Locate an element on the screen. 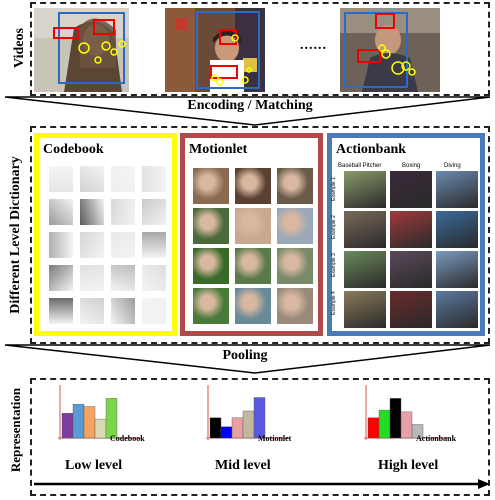 The width and height of the screenshot is (495, 500). codebook-title: Codebook is located at coordinates (73, 149).